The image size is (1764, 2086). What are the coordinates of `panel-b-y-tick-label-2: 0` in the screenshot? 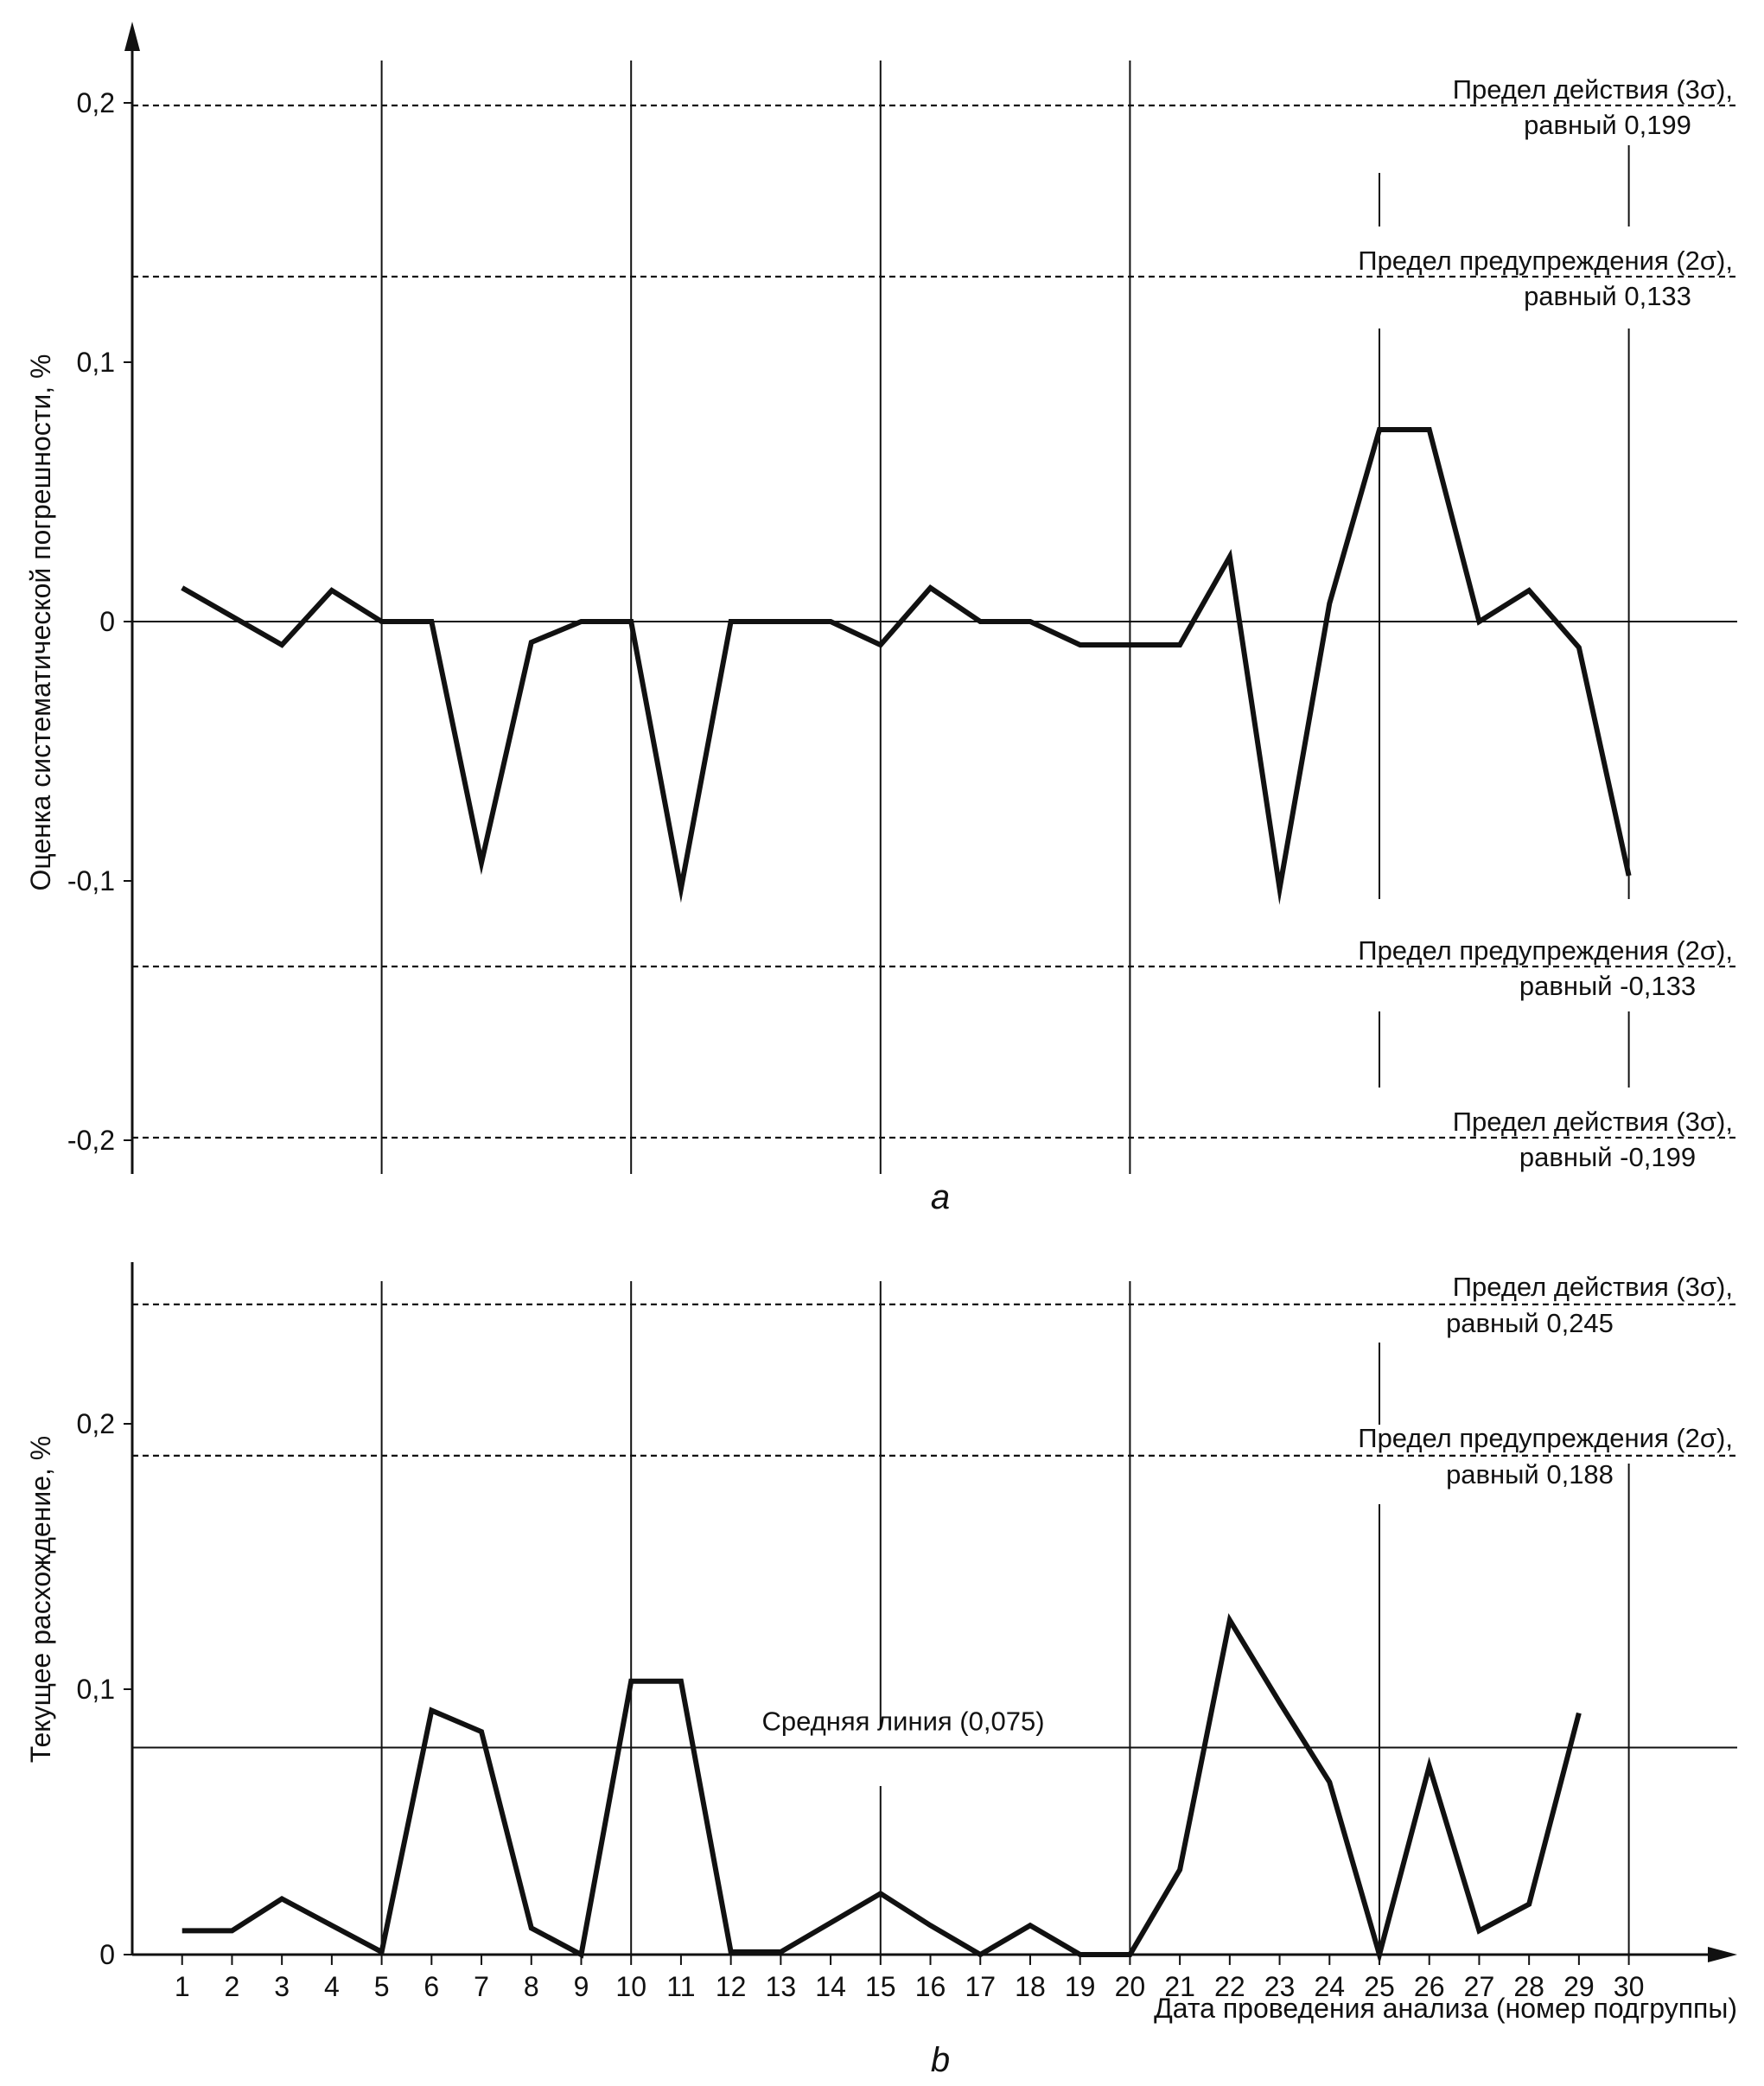 It's located at (107, 1954).